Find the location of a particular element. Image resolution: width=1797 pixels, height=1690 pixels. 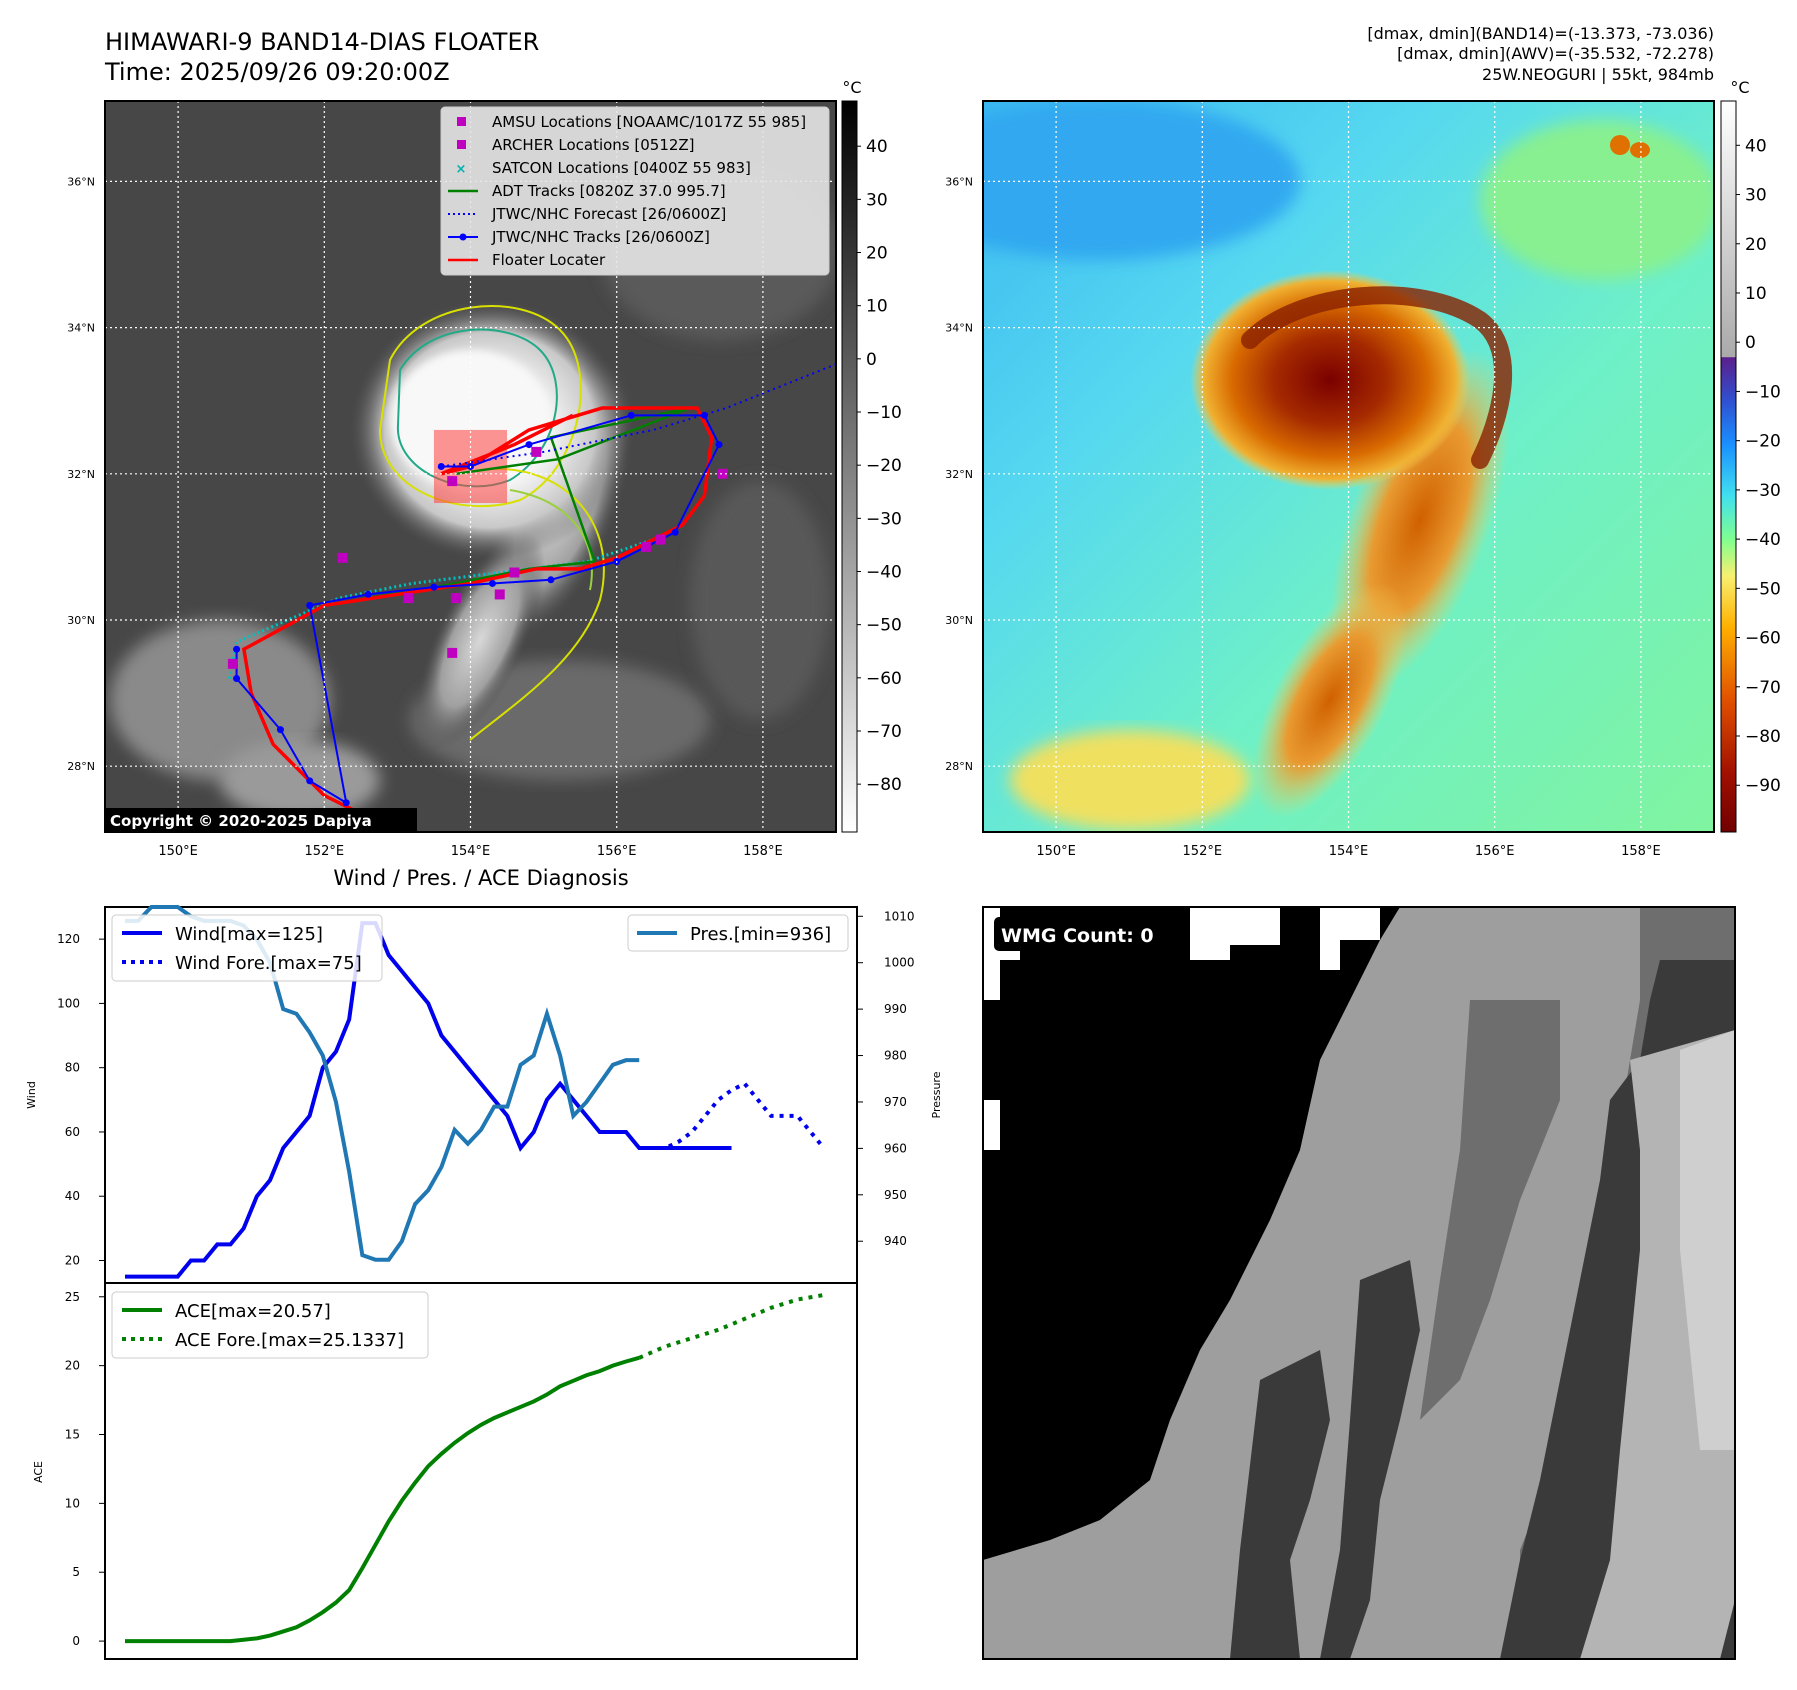

wind-ylabel: Wind is located at coordinates (31, 1095).